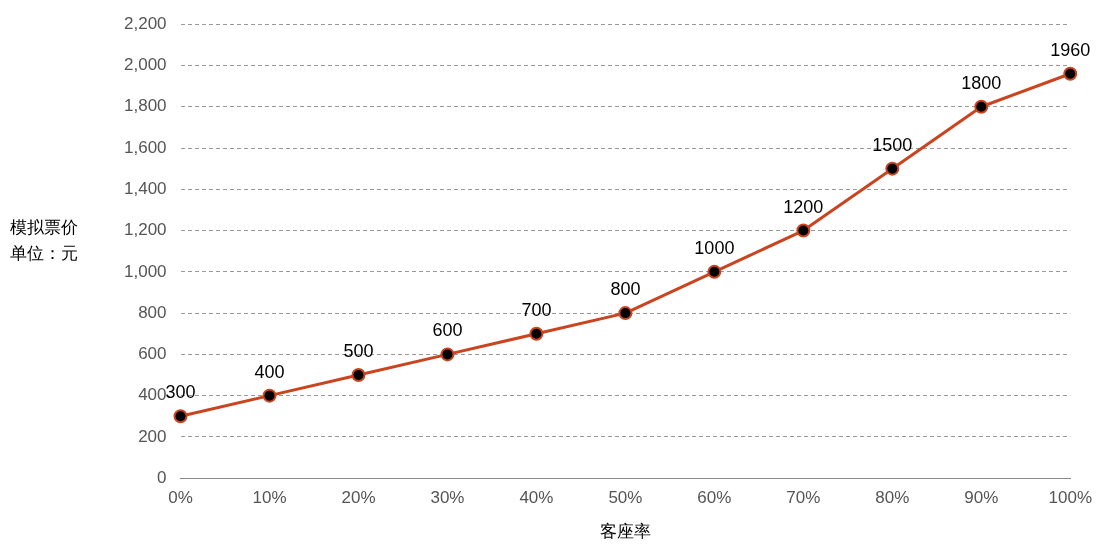  I want to click on y-tick-label: 2,000, so click(145, 65).